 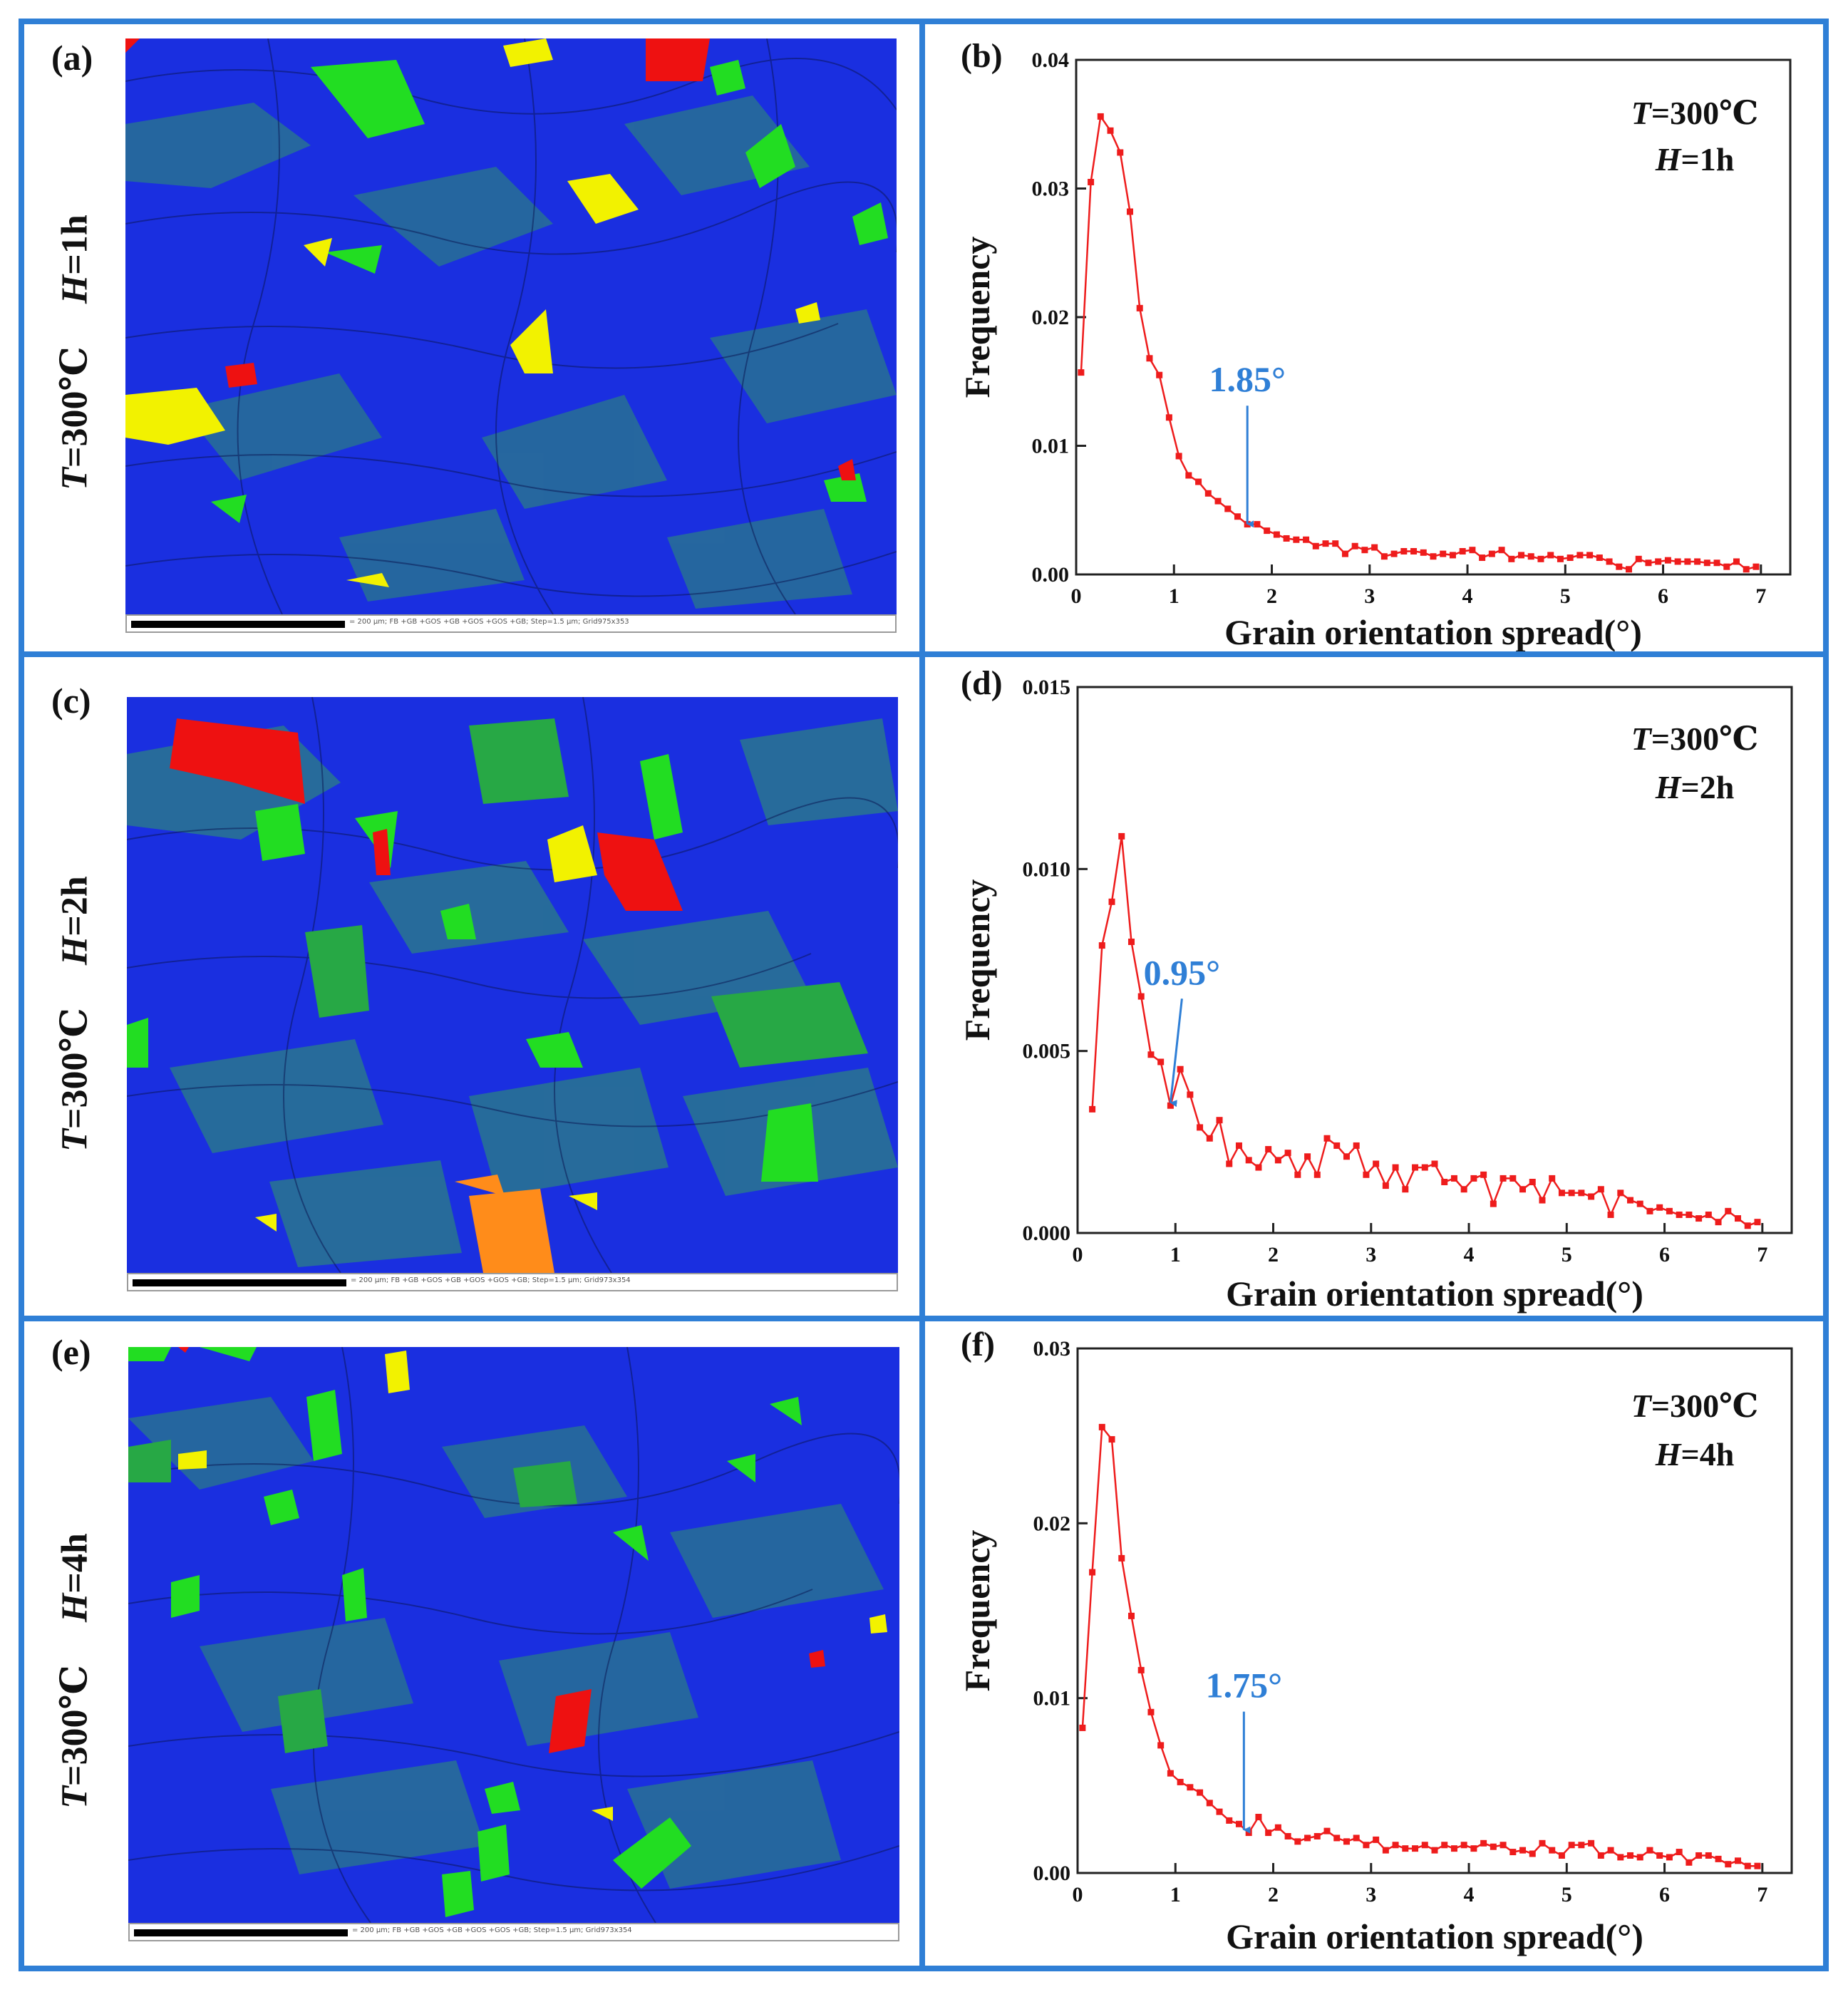 What do you see at coordinates (982, 683) in the screenshot?
I see `panel-letter: (d)` at bounding box center [982, 683].